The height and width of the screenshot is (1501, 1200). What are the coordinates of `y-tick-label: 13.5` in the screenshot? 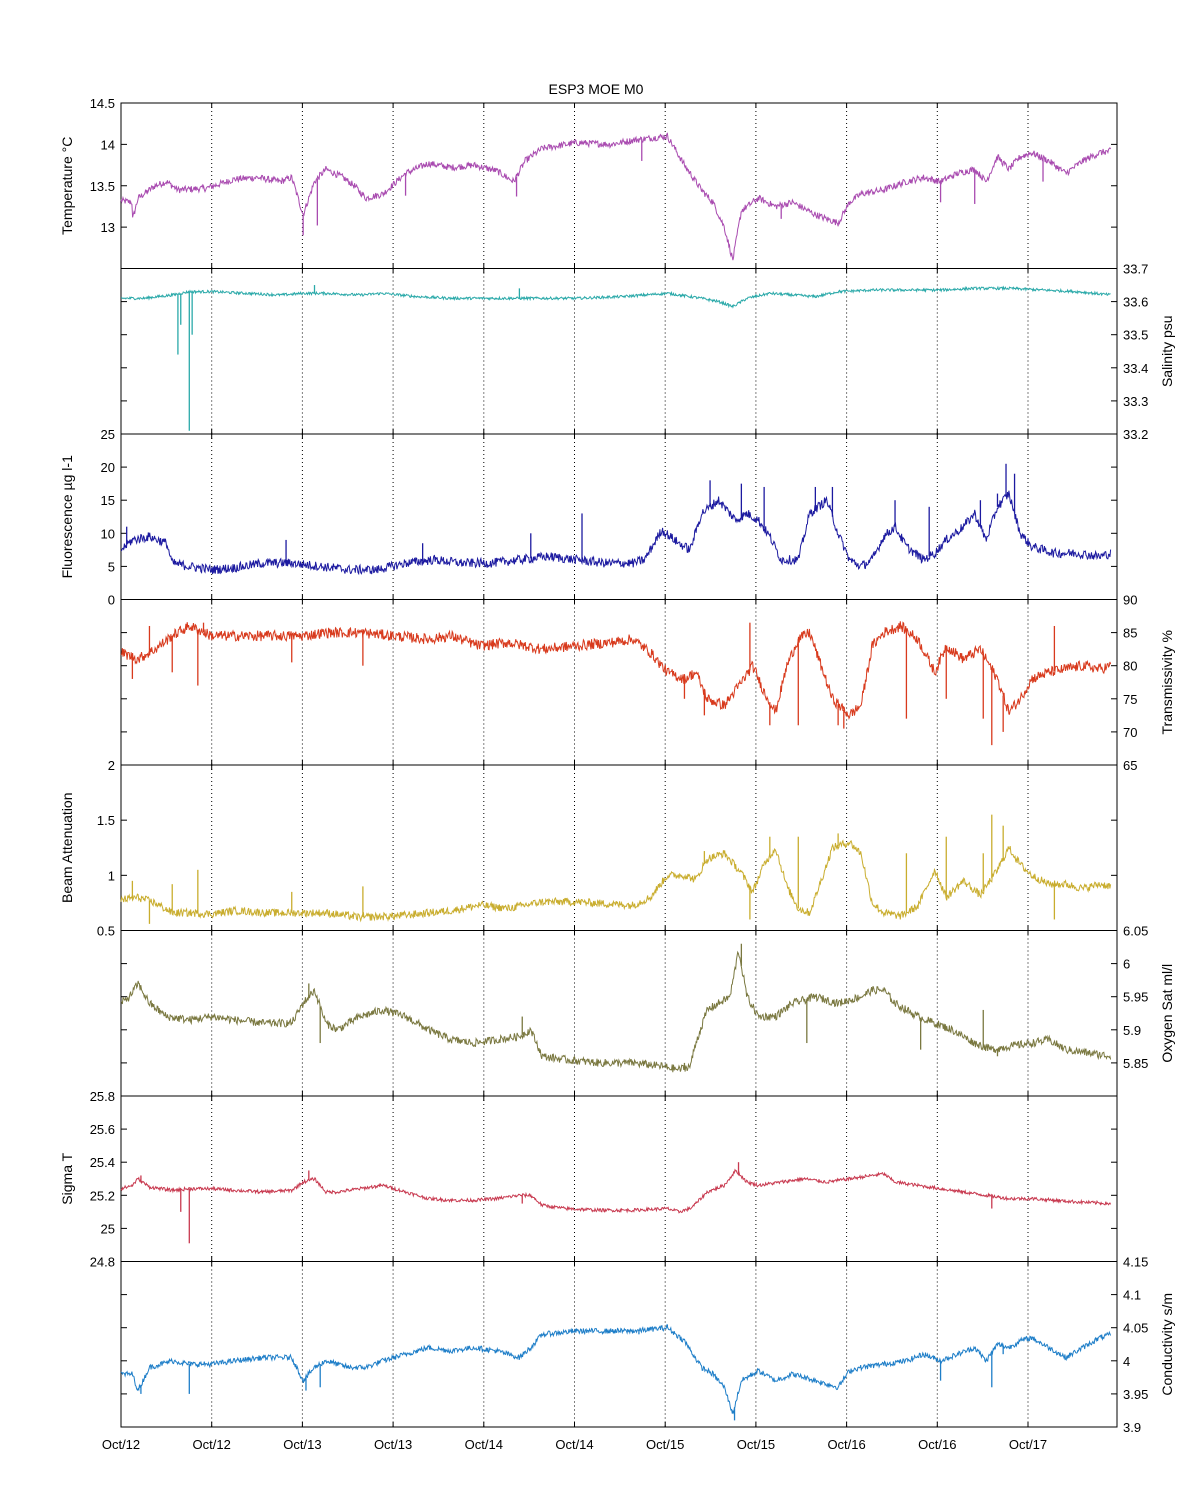 It's located at (102, 186).